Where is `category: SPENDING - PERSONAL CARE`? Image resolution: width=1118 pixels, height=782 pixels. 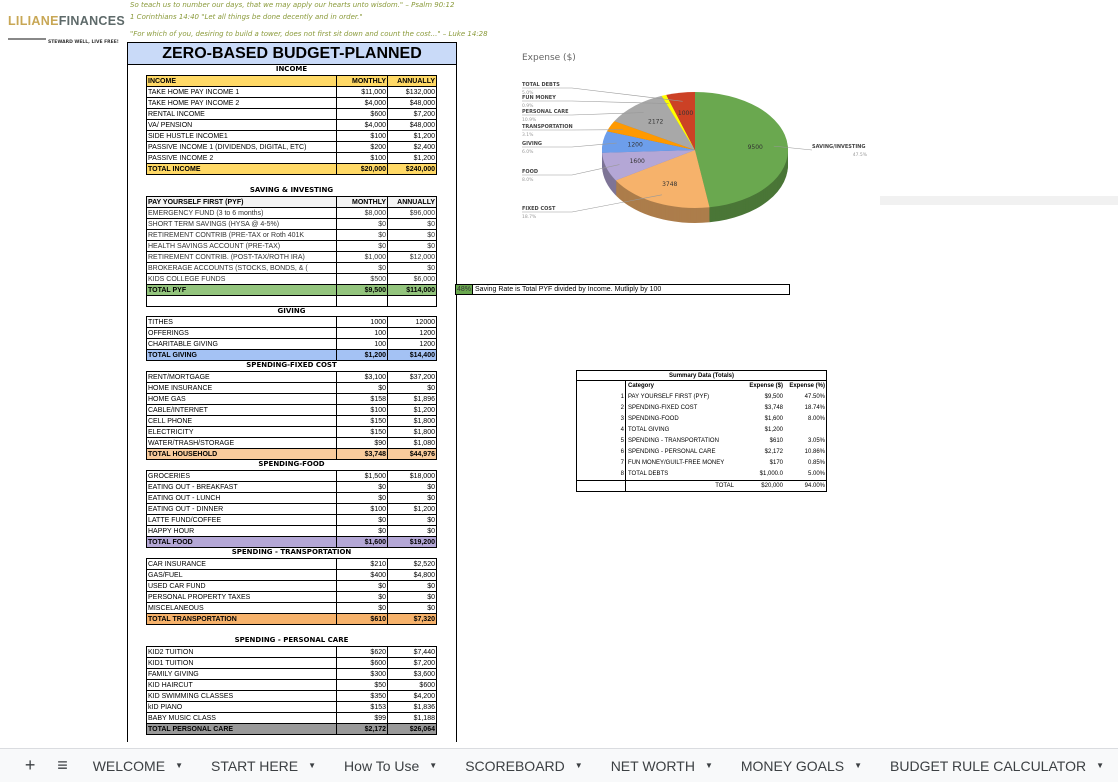 category: SPENDING - PERSONAL CARE is located at coordinates (672, 452).